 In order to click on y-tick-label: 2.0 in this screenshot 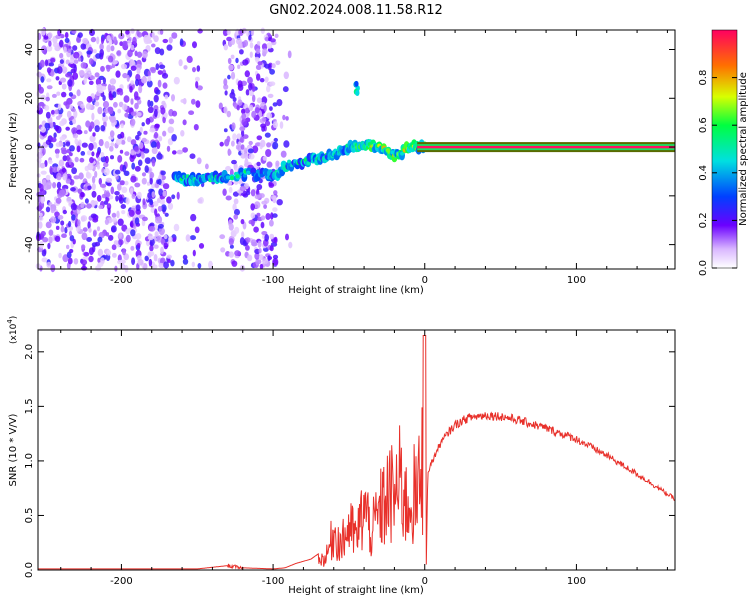, I will do `click(29, 352)`.